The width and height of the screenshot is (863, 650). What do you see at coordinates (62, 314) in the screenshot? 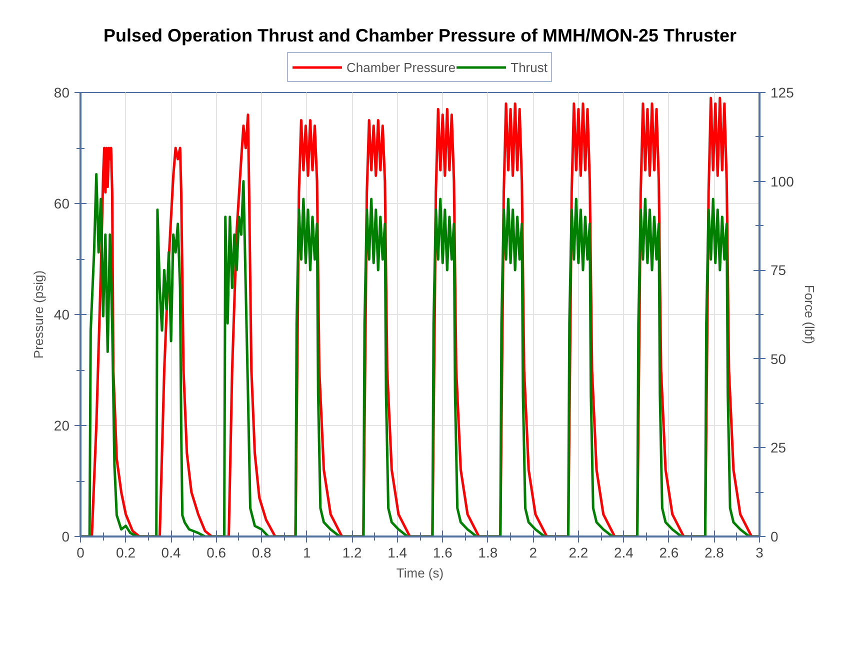
I see `y-tick-label: 40` at bounding box center [62, 314].